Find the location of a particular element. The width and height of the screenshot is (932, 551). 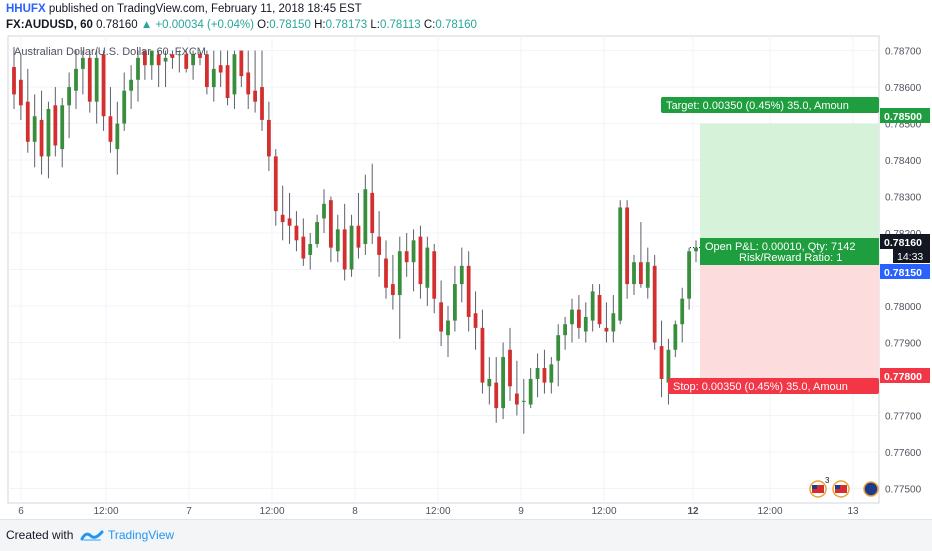

last-price-tag is located at coordinates (905, 241).